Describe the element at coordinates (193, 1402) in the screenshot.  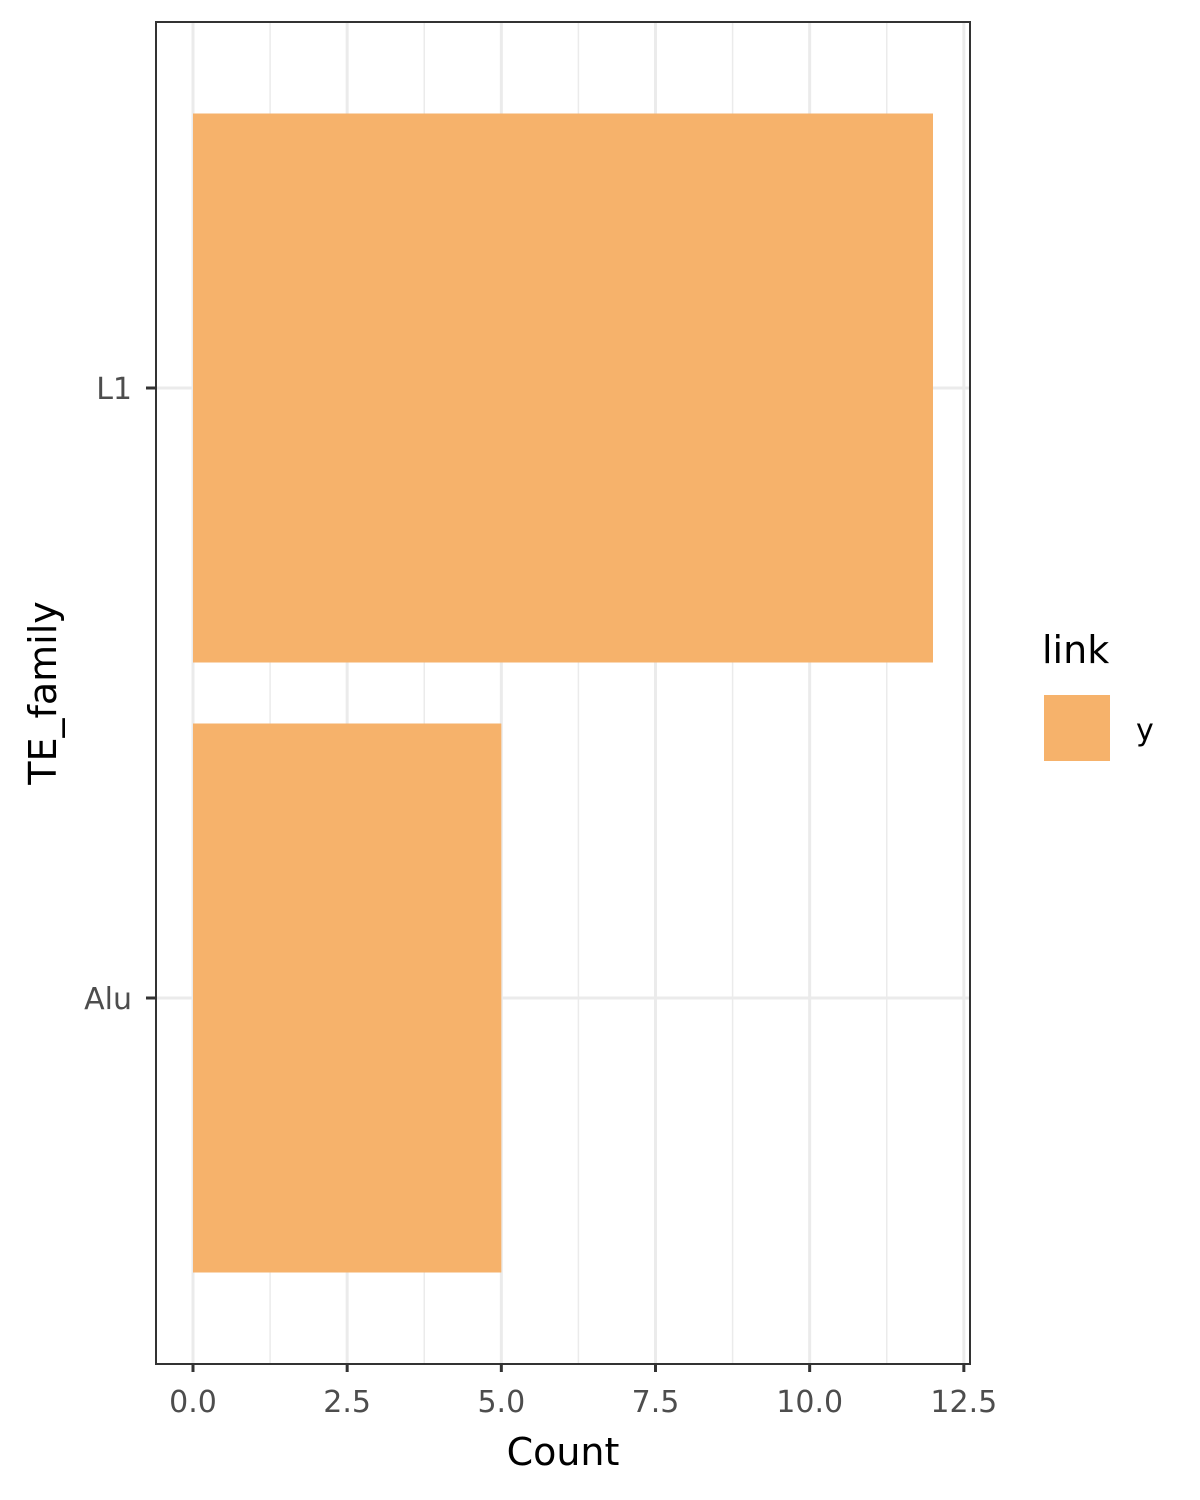
I see `x-tick-label: 0.0` at that location.